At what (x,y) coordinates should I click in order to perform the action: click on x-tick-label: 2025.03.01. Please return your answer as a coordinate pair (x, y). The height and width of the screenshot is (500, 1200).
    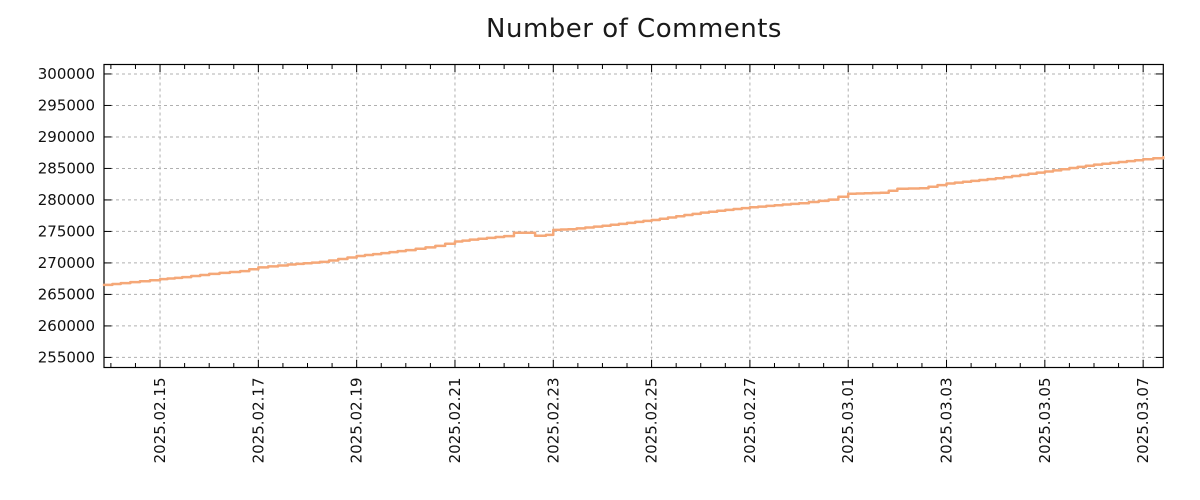
    Looking at the image, I should click on (848, 421).